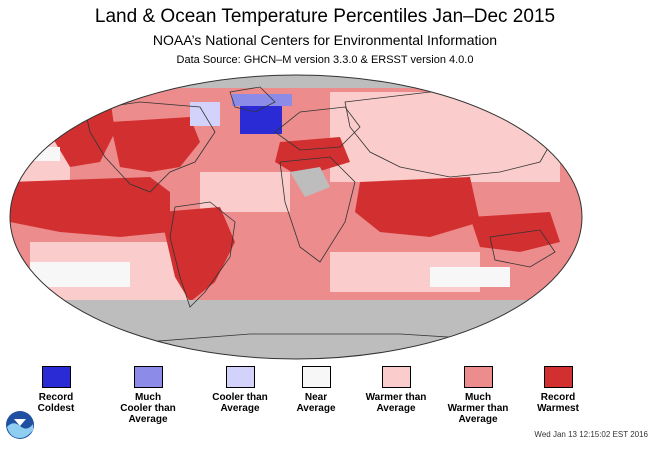 This screenshot has width=650, height=475. I want to click on atlantic-warmer, so click(245, 192).